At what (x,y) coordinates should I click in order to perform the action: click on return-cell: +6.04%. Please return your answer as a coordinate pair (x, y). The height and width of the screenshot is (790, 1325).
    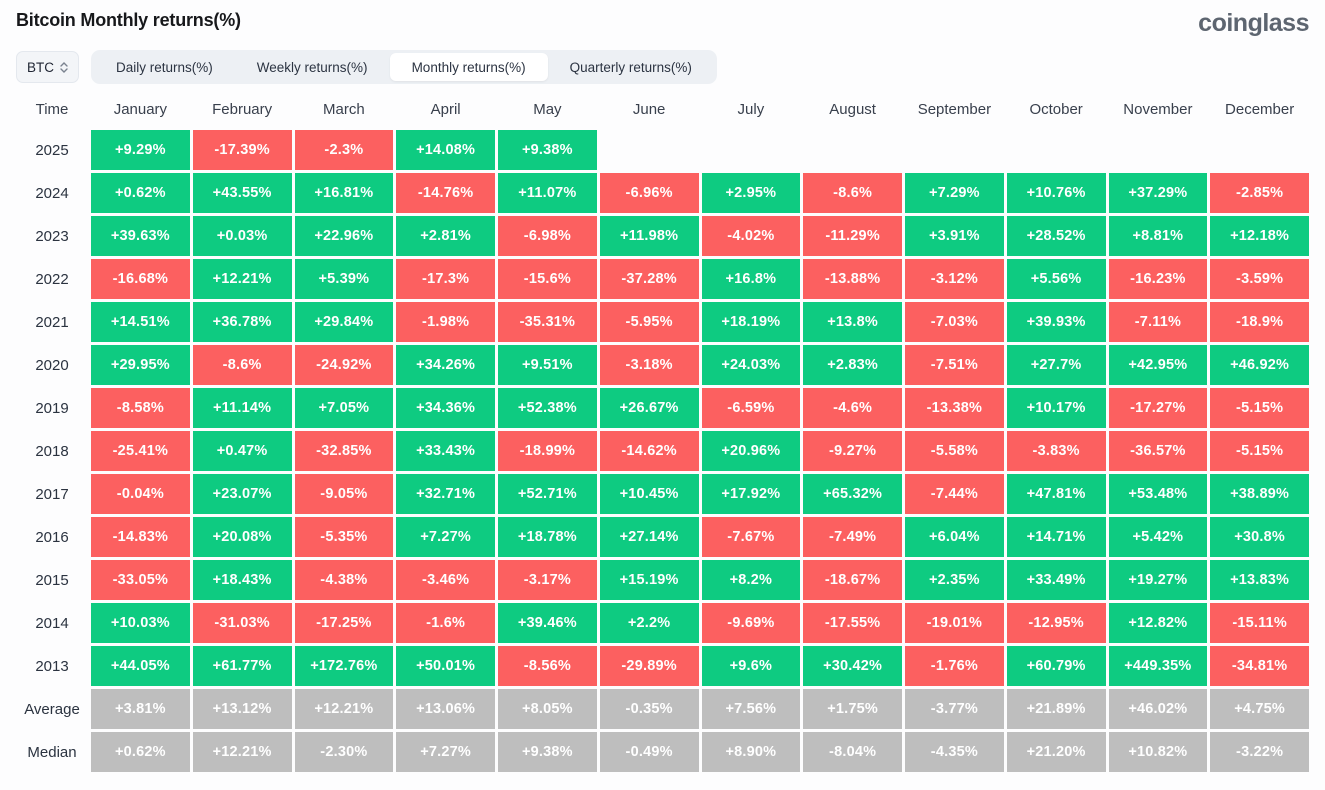
    Looking at the image, I should click on (954, 537).